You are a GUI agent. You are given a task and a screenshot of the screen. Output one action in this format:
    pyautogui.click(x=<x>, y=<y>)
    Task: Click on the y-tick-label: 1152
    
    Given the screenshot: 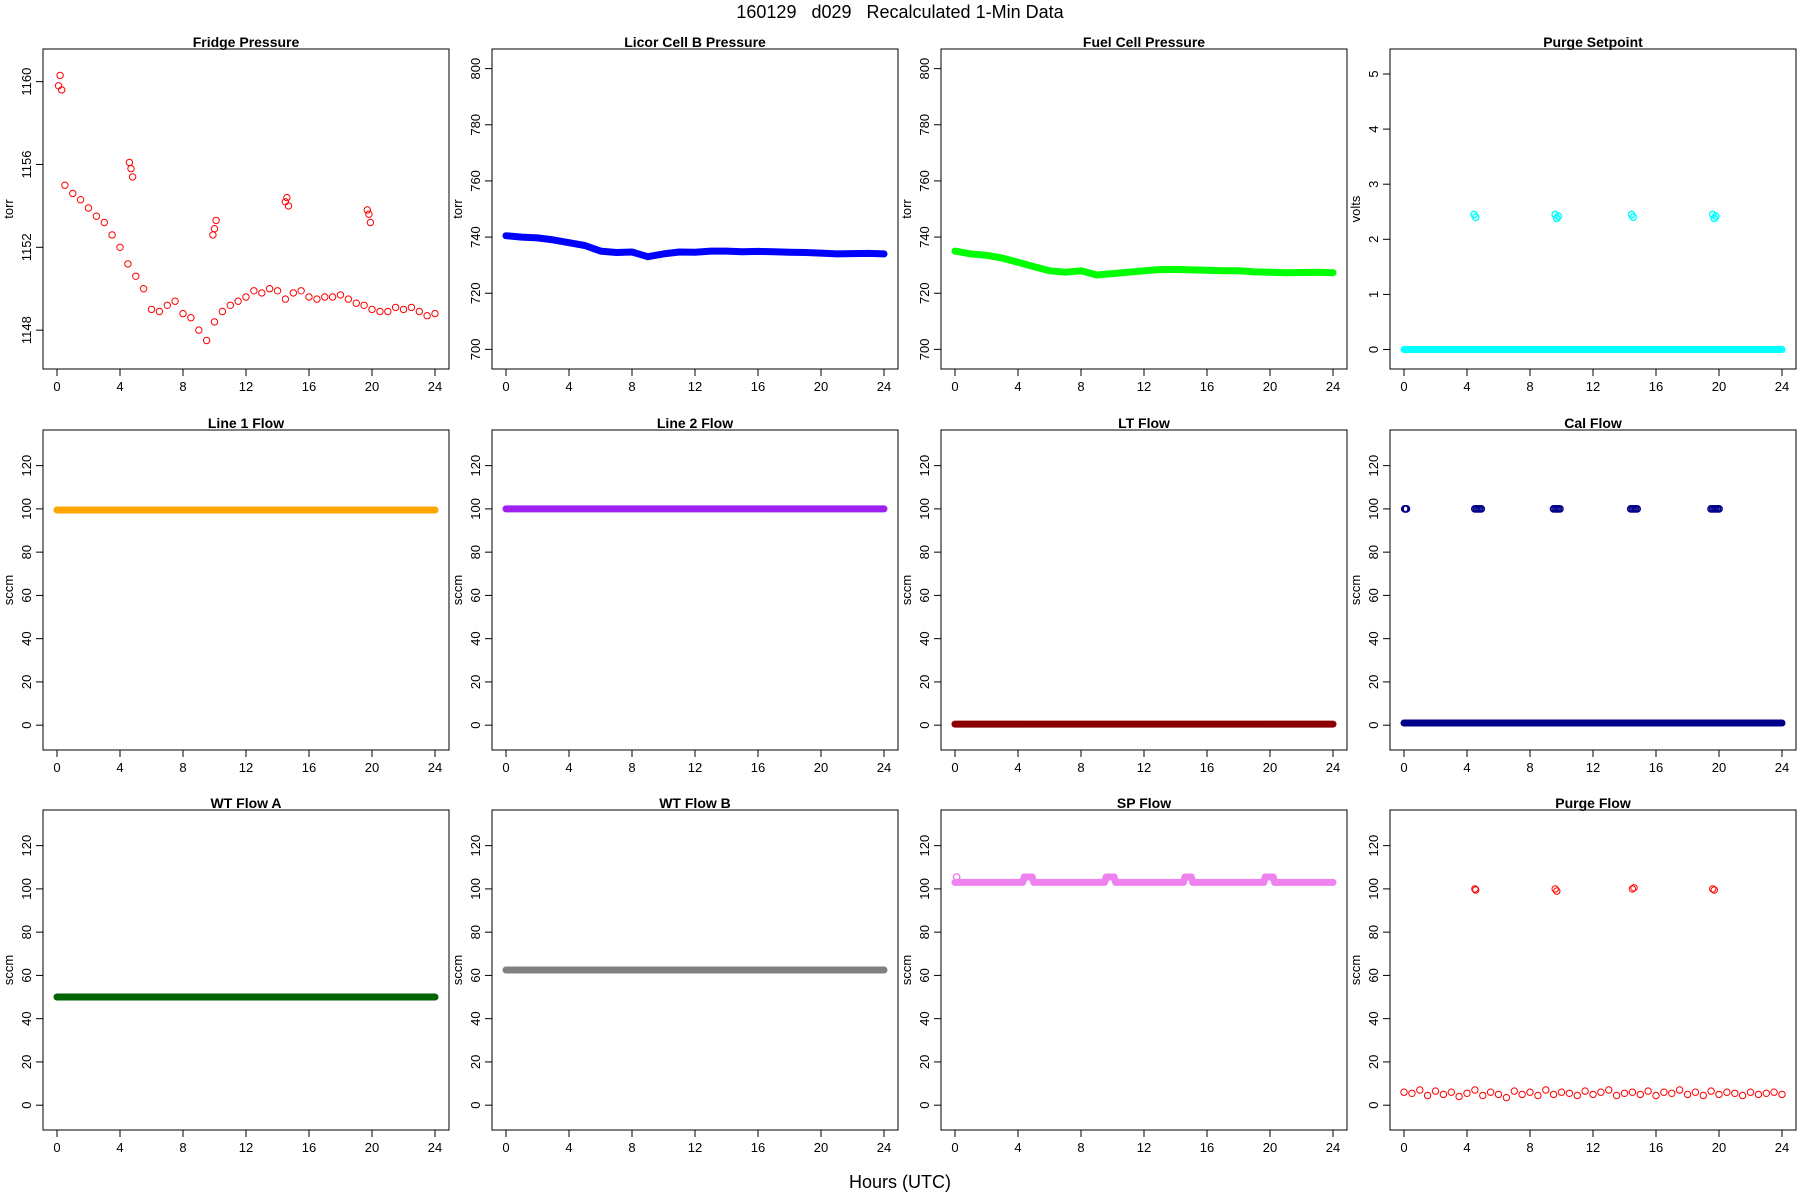 What is the action you would take?
    pyautogui.click(x=26, y=247)
    